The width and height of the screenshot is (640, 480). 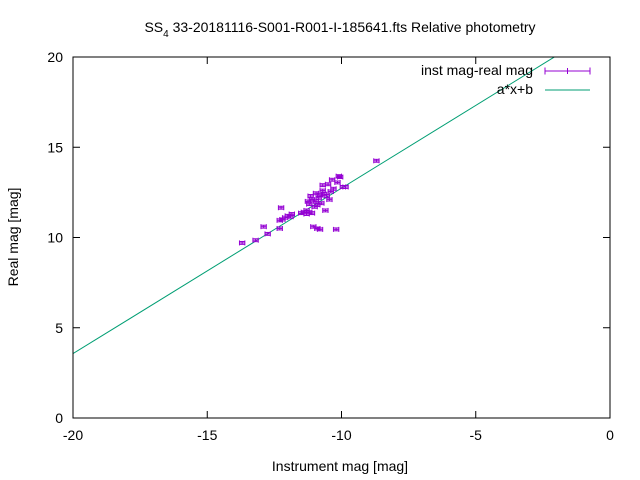 I want to click on y-axis-label: Real mag [mag], so click(x=13, y=237).